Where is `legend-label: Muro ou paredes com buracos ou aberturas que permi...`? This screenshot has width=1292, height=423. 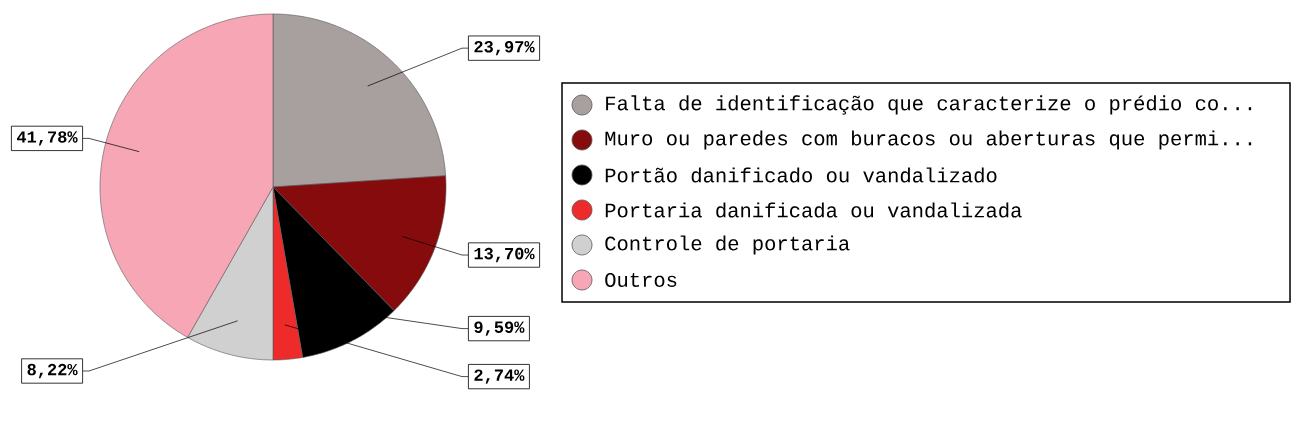 legend-label: Muro ou paredes com buracos ou aberturas que permi... is located at coordinates (928, 140).